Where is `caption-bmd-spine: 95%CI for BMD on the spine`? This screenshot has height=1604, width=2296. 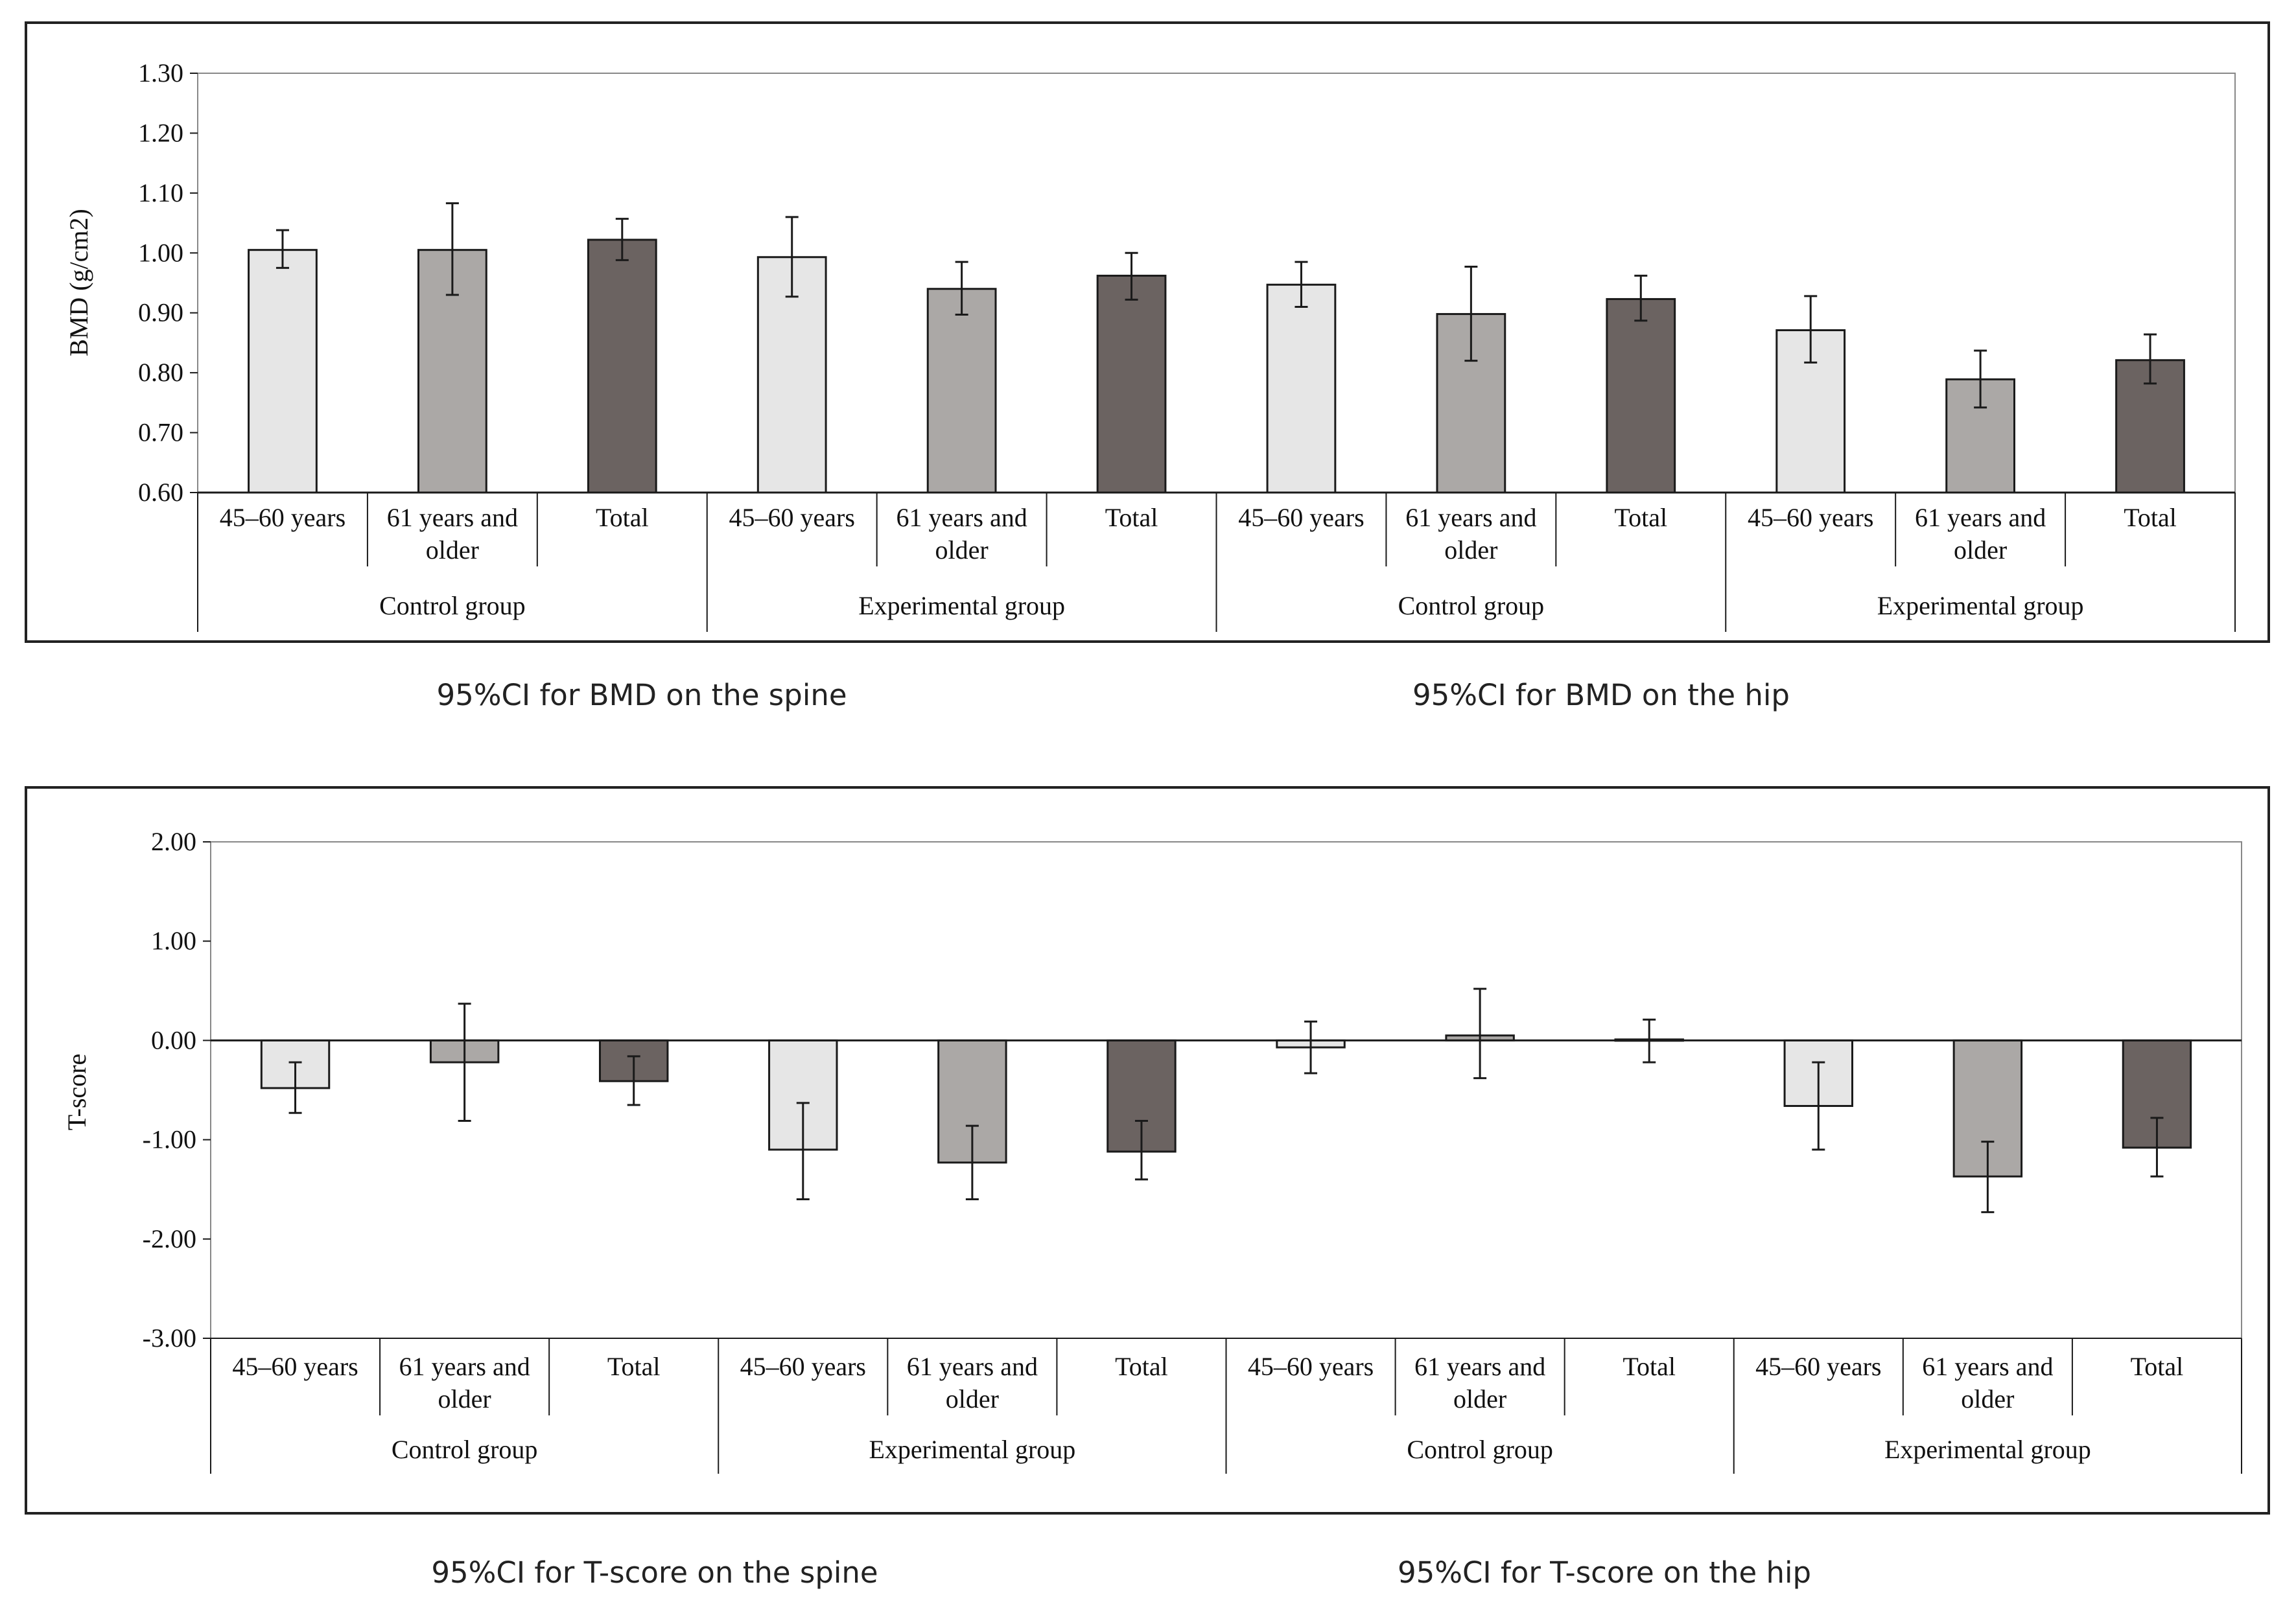
caption-bmd-spine: 95%CI for BMD on the spine is located at coordinates (641, 695).